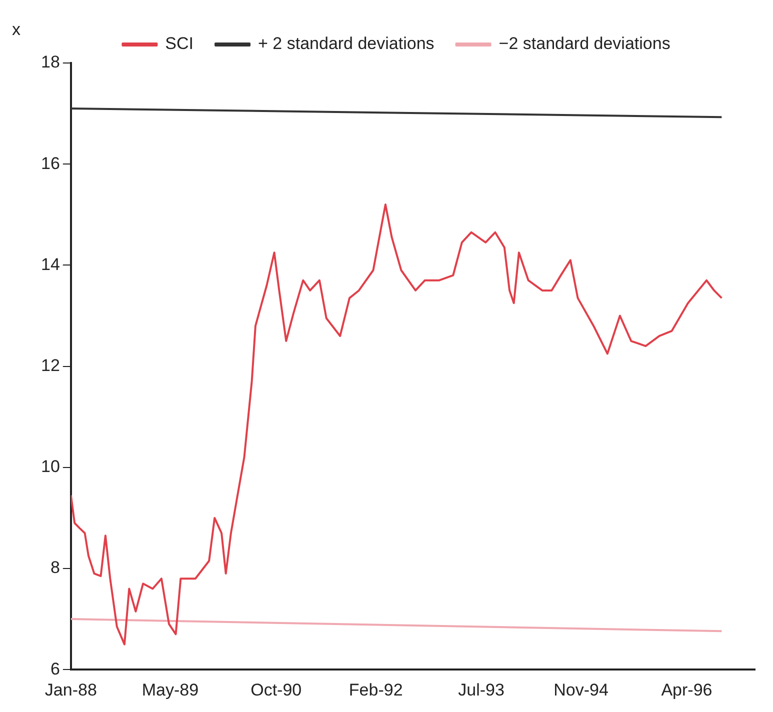 Image resolution: width=773 pixels, height=712 pixels. I want to click on x-tick-label: May-89, so click(170, 690).